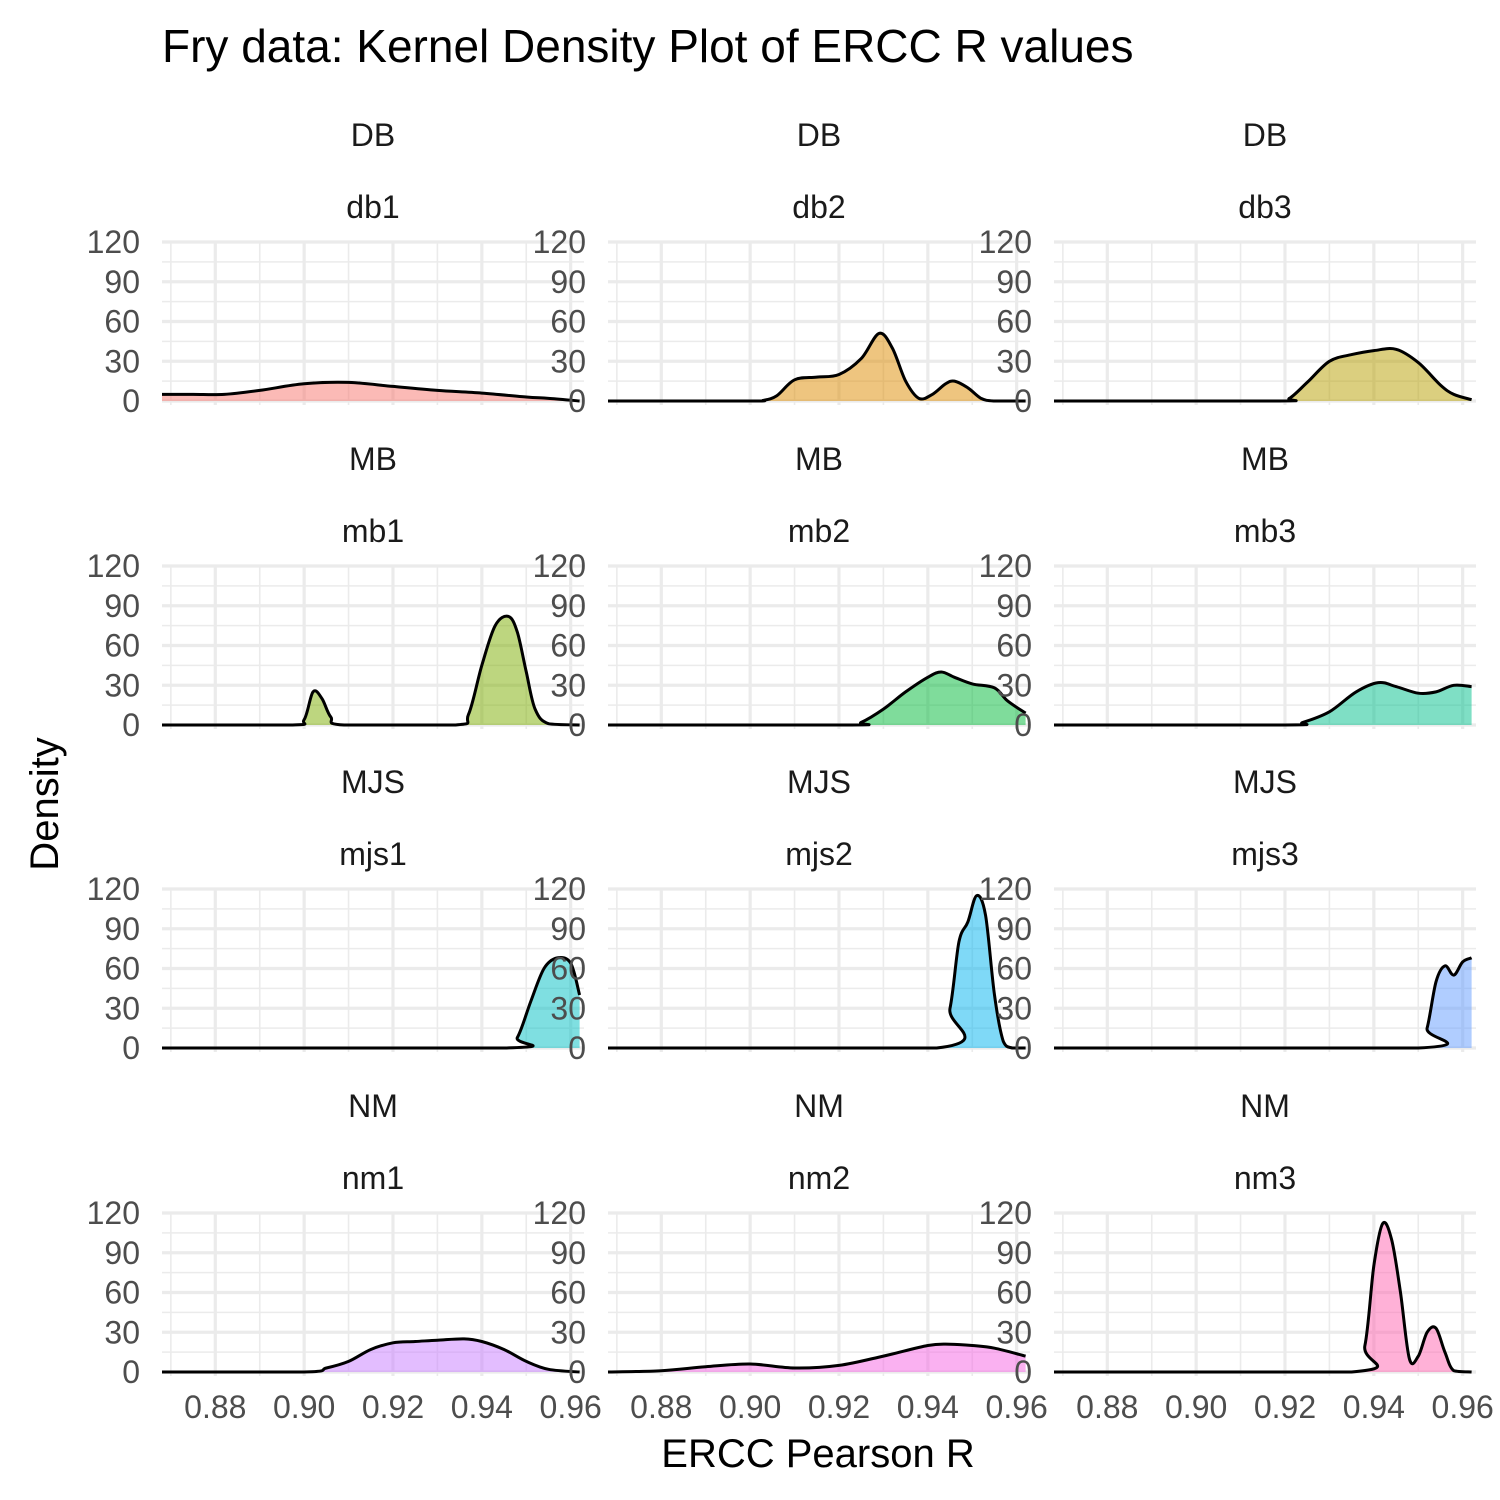 This screenshot has width=1500, height=1500. What do you see at coordinates (1265, 531) in the screenshot?
I see `strip-sample-label: mb3` at bounding box center [1265, 531].